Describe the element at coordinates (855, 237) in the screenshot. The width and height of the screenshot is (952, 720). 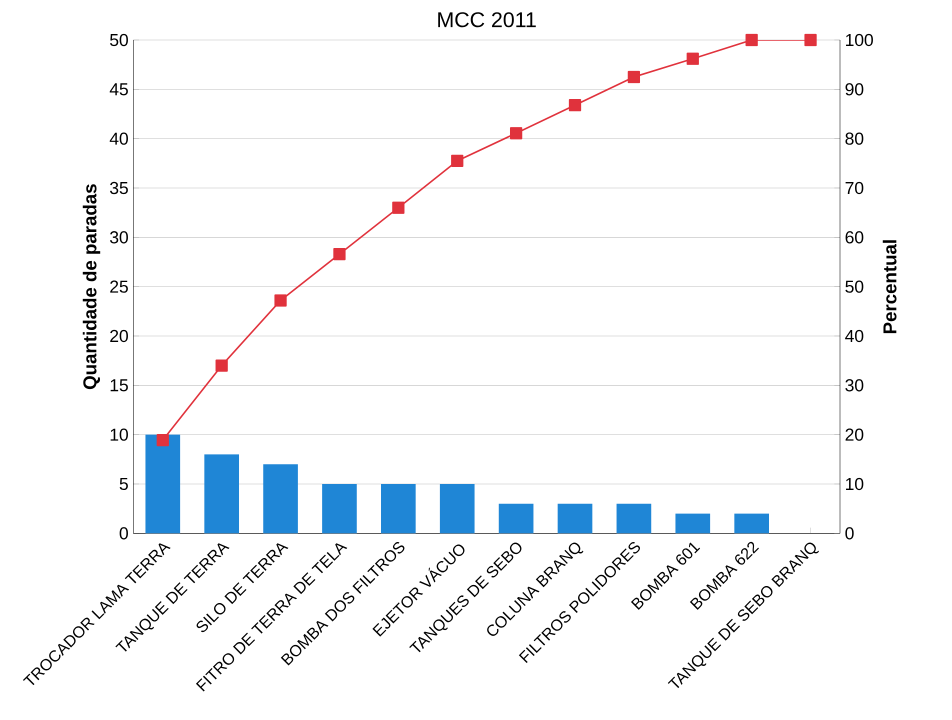
I see `y2-tick-label: 60` at that location.